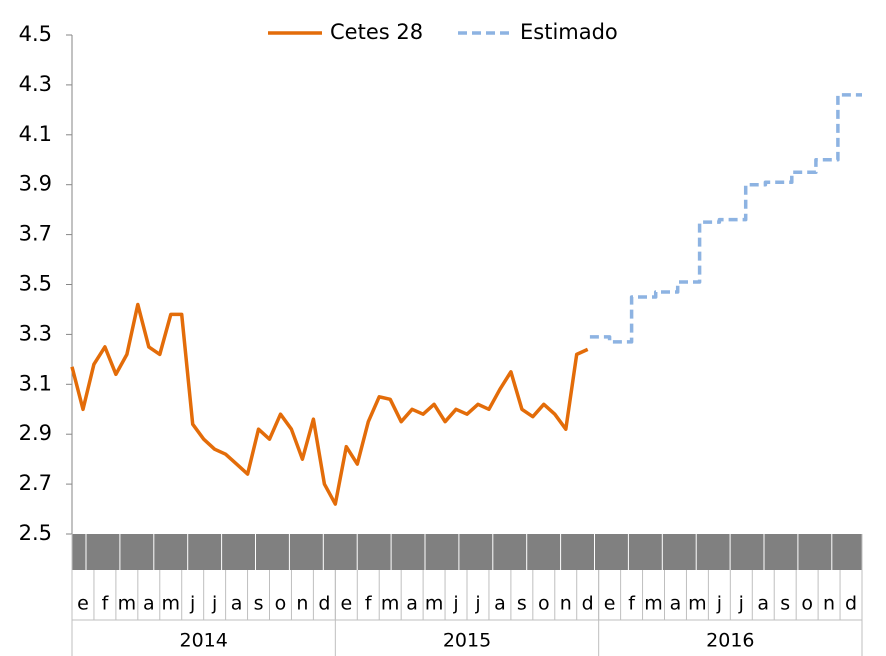  What do you see at coordinates (35, 533) in the screenshot?
I see `y-tick-label: 2.5` at bounding box center [35, 533].